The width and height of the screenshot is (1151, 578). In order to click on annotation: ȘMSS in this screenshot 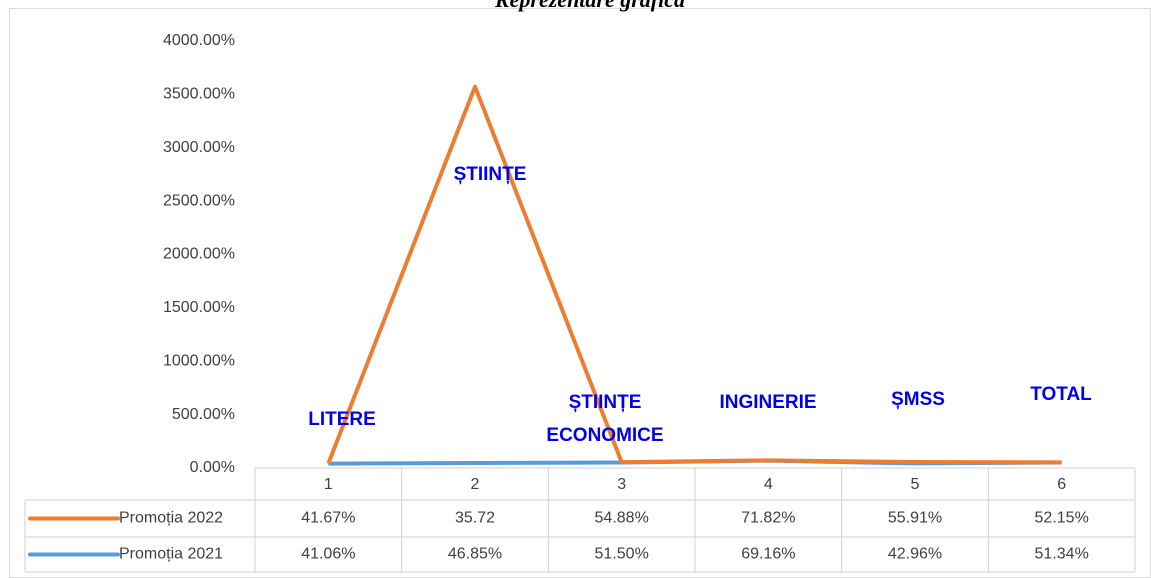, I will do `click(918, 399)`.